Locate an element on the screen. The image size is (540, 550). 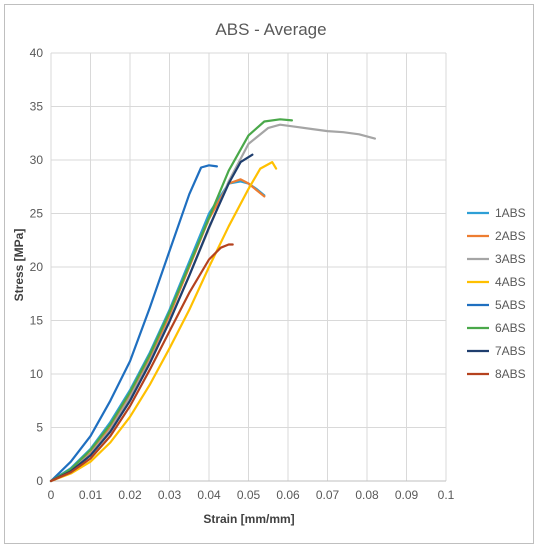
y-tick-label: 0 is located at coordinates (39, 481).